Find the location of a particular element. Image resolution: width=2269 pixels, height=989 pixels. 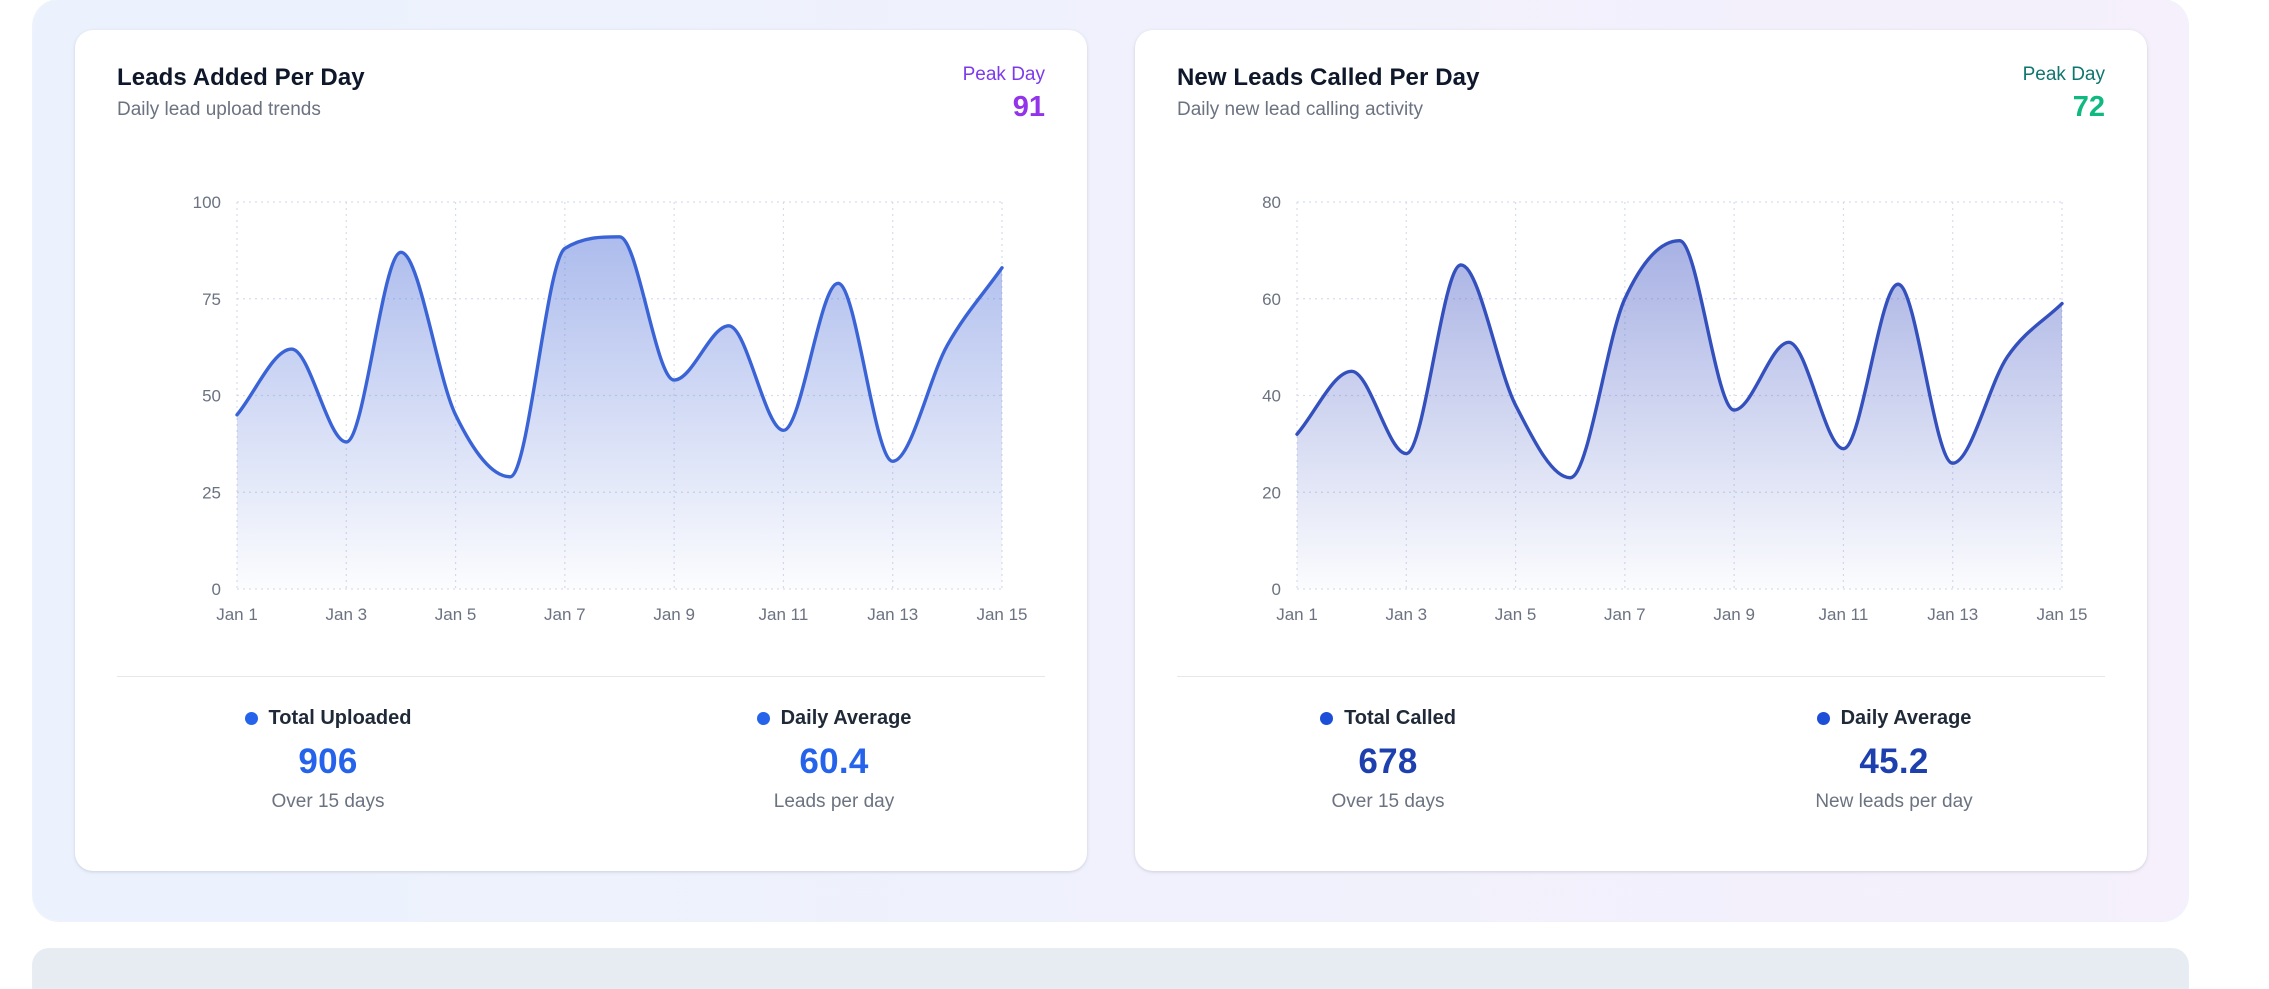

stat-value: 45.2 is located at coordinates (1894, 761).